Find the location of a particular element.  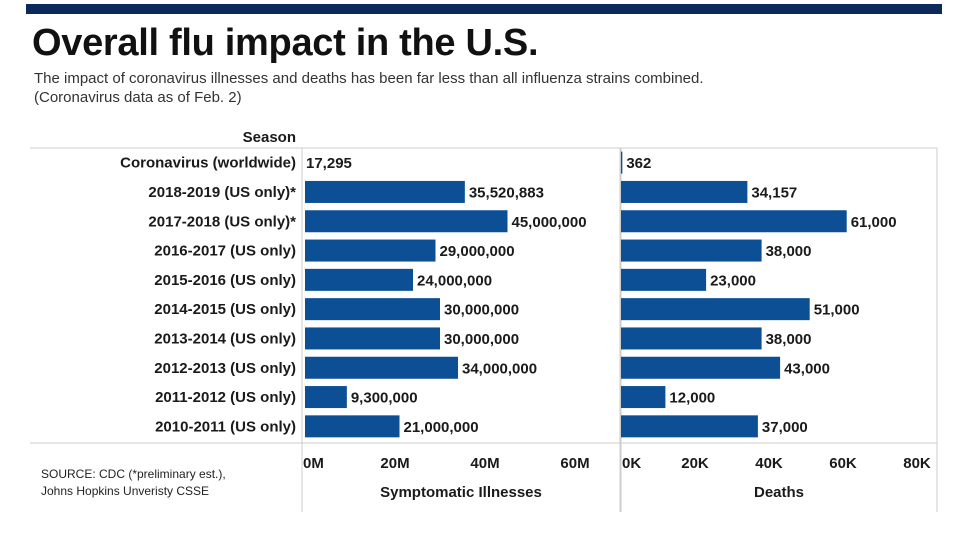

illnesses-value-label: 17,295 is located at coordinates (329, 163).